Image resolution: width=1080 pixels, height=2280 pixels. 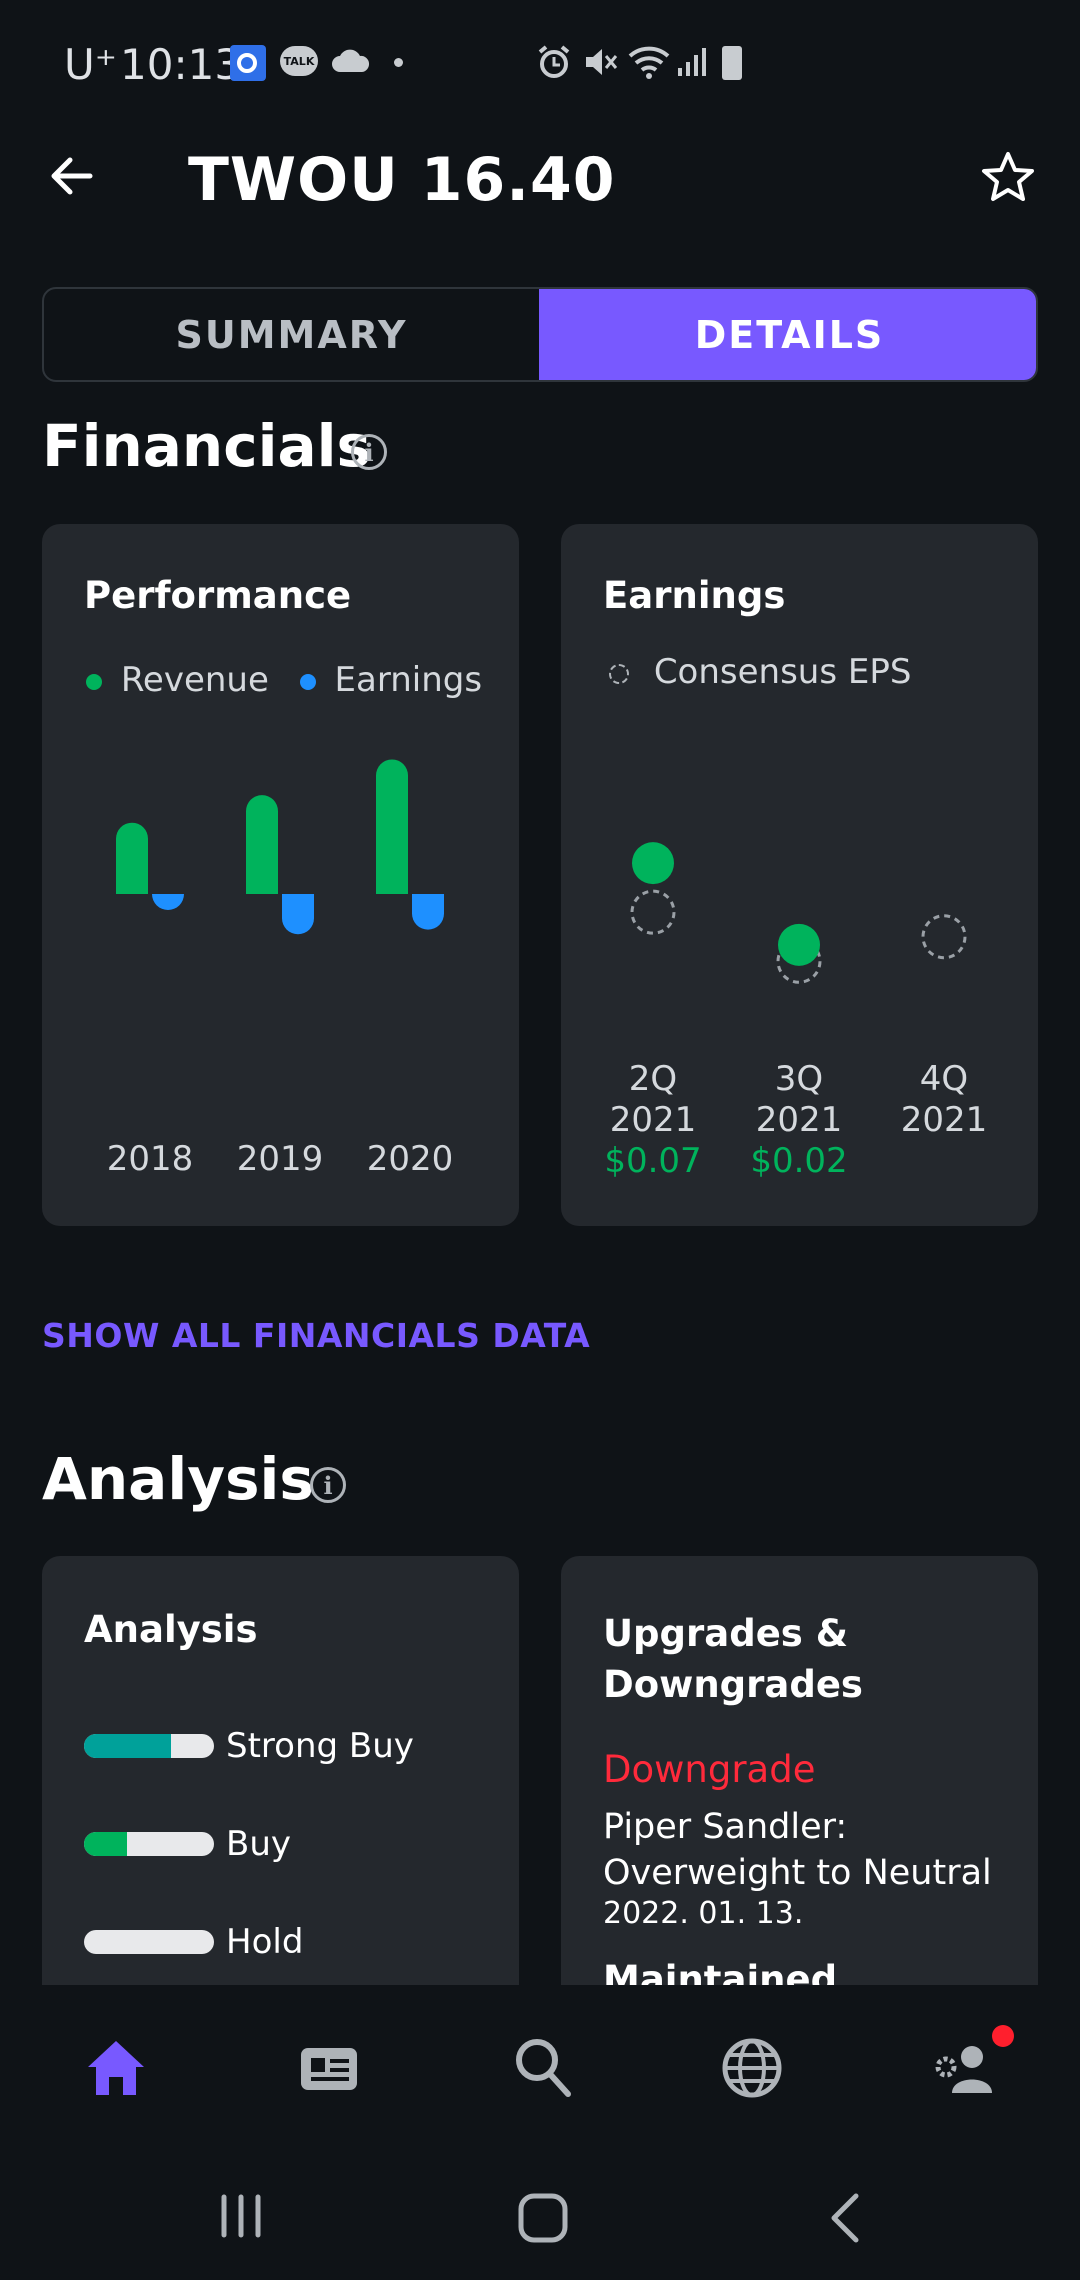 I want to click on event-line2: Overweight to Neutral, so click(x=797, y=1873).